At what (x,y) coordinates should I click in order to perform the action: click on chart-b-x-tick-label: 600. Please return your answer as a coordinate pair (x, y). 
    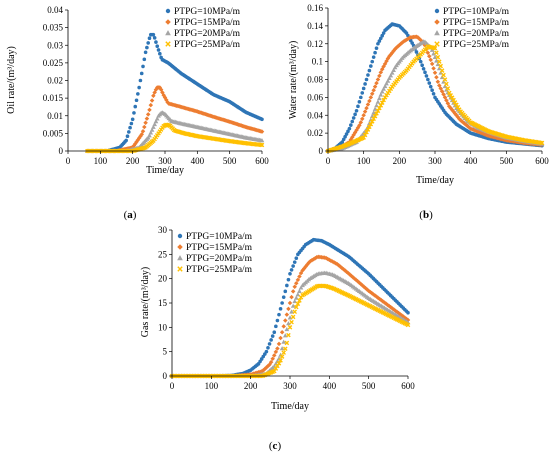
    Looking at the image, I should click on (542, 161).